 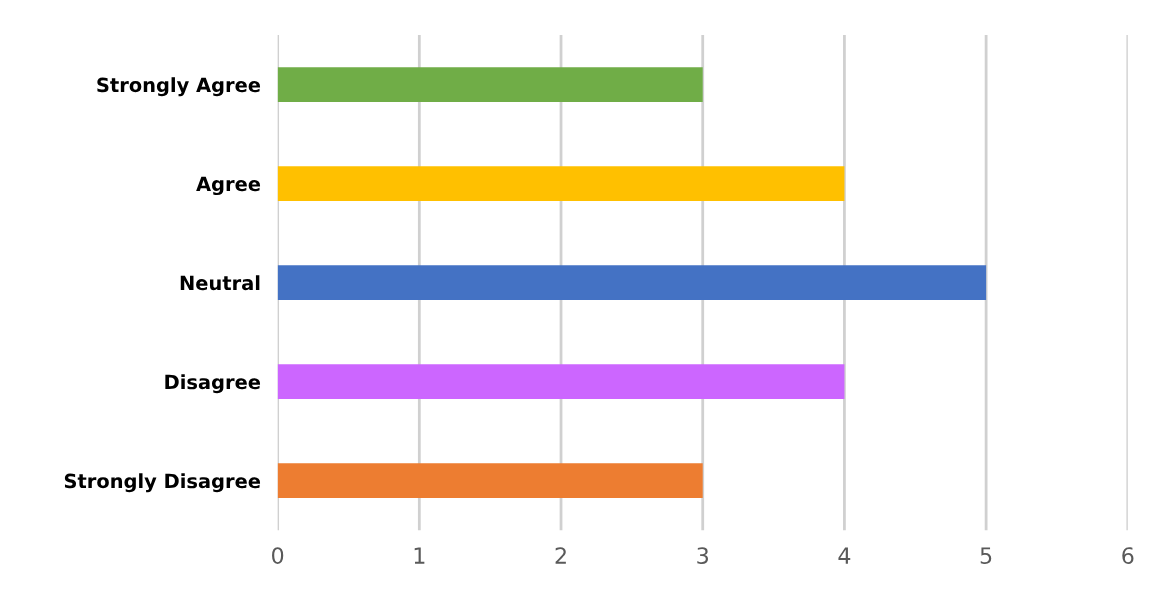 What do you see at coordinates (1128, 556) in the screenshot?
I see `x-tick-label: 6` at bounding box center [1128, 556].